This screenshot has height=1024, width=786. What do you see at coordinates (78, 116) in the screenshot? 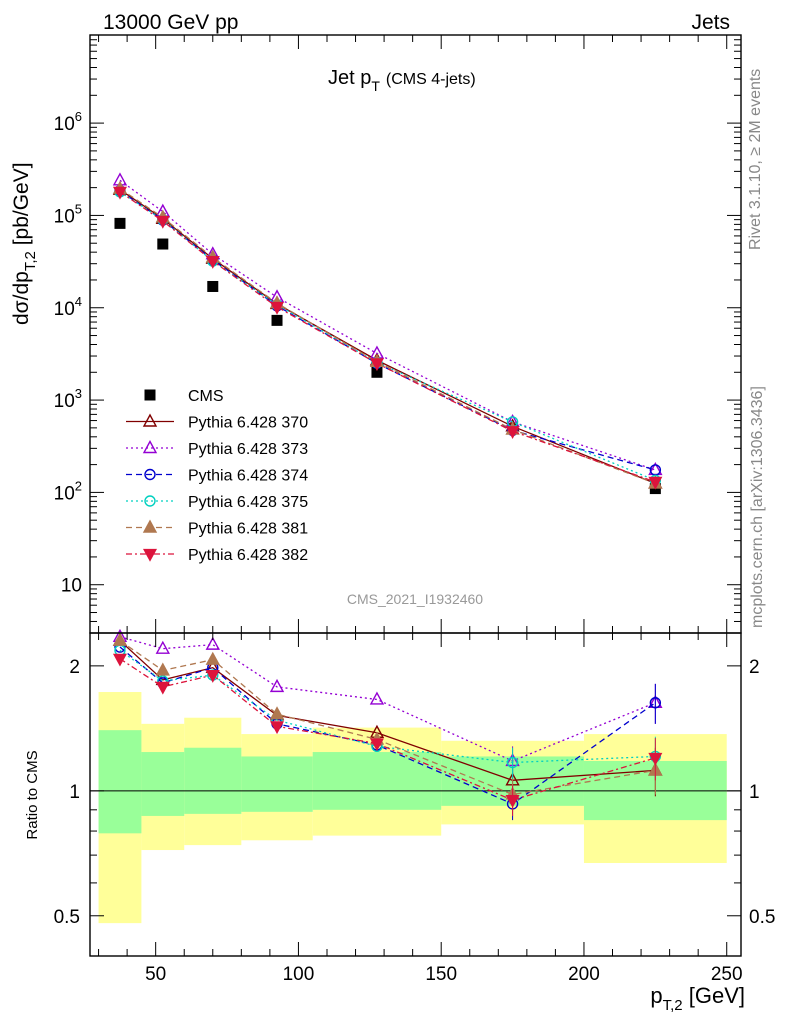
I see `main-y-tick-label-exponent: 6` at bounding box center [78, 116].